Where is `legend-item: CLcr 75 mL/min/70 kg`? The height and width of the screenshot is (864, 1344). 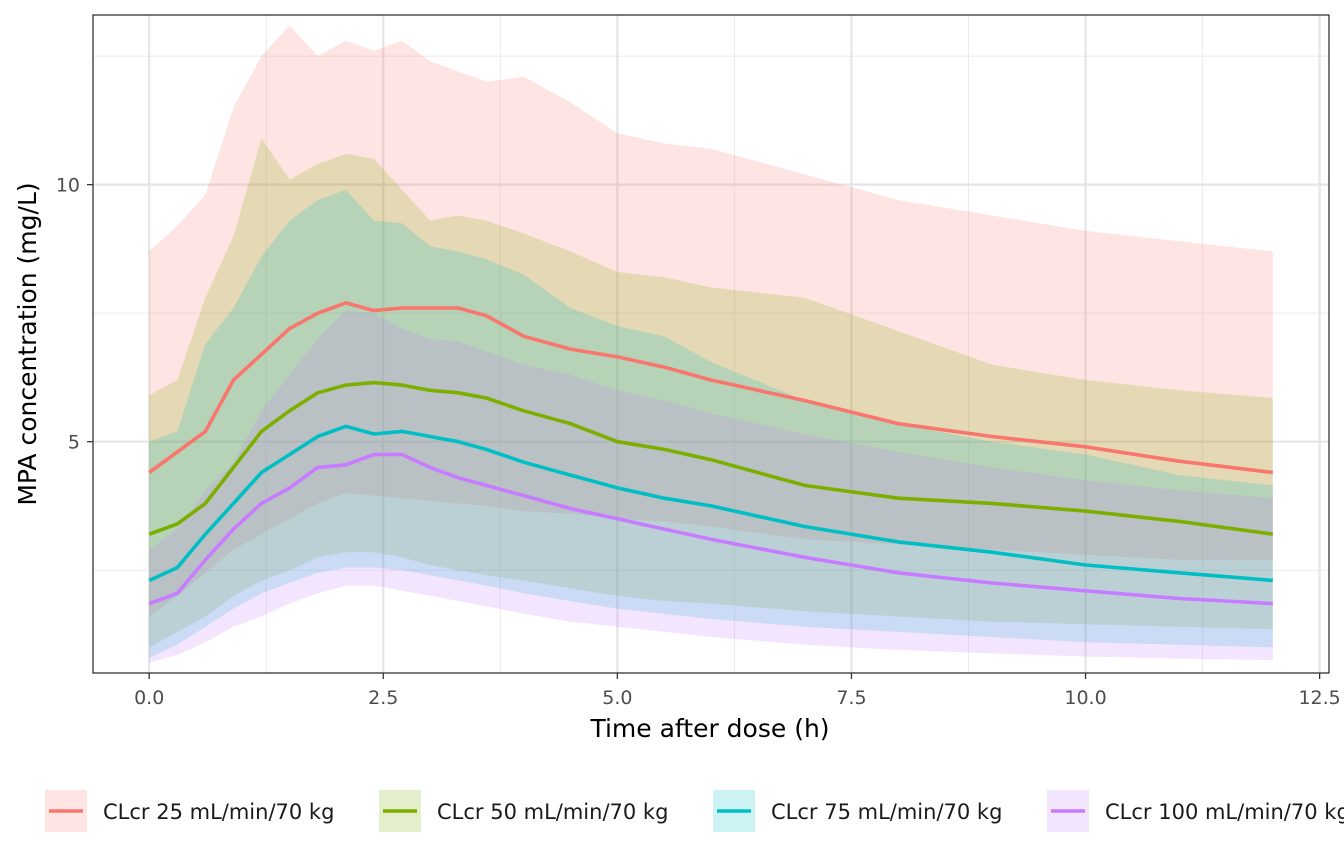
legend-item: CLcr 75 mL/min/70 kg is located at coordinates (857, 811).